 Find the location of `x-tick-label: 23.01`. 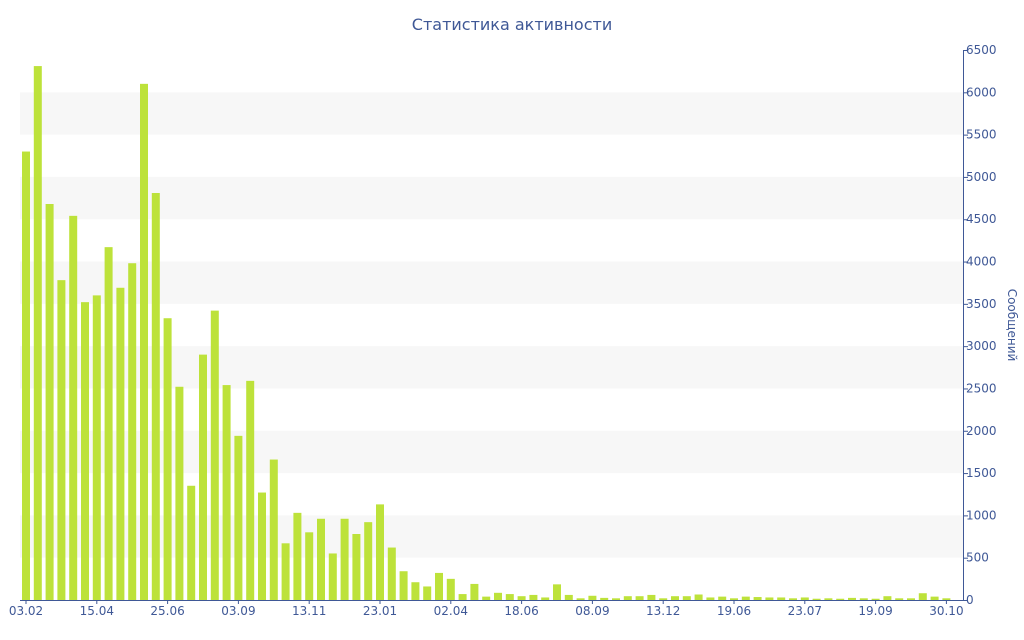

x-tick-label: 23.01 is located at coordinates (380, 611).